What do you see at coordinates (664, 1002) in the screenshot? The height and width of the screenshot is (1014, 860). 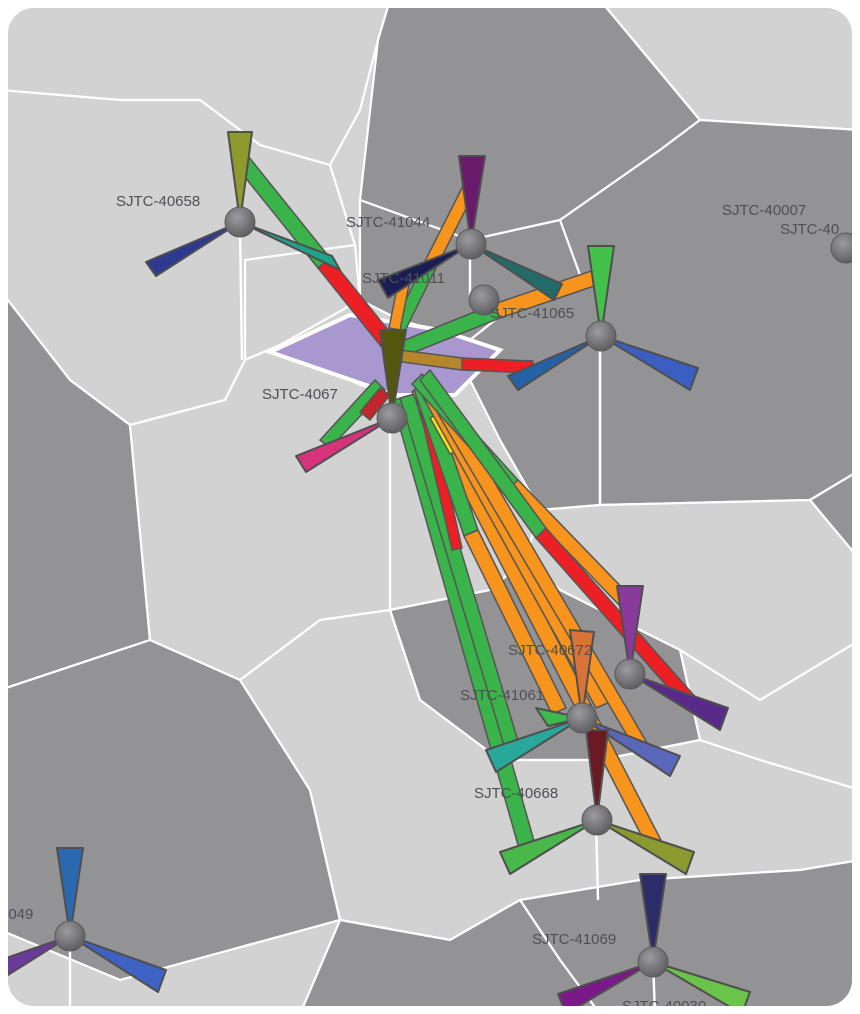 I see `station-label: SJTC-40030` at bounding box center [664, 1002].